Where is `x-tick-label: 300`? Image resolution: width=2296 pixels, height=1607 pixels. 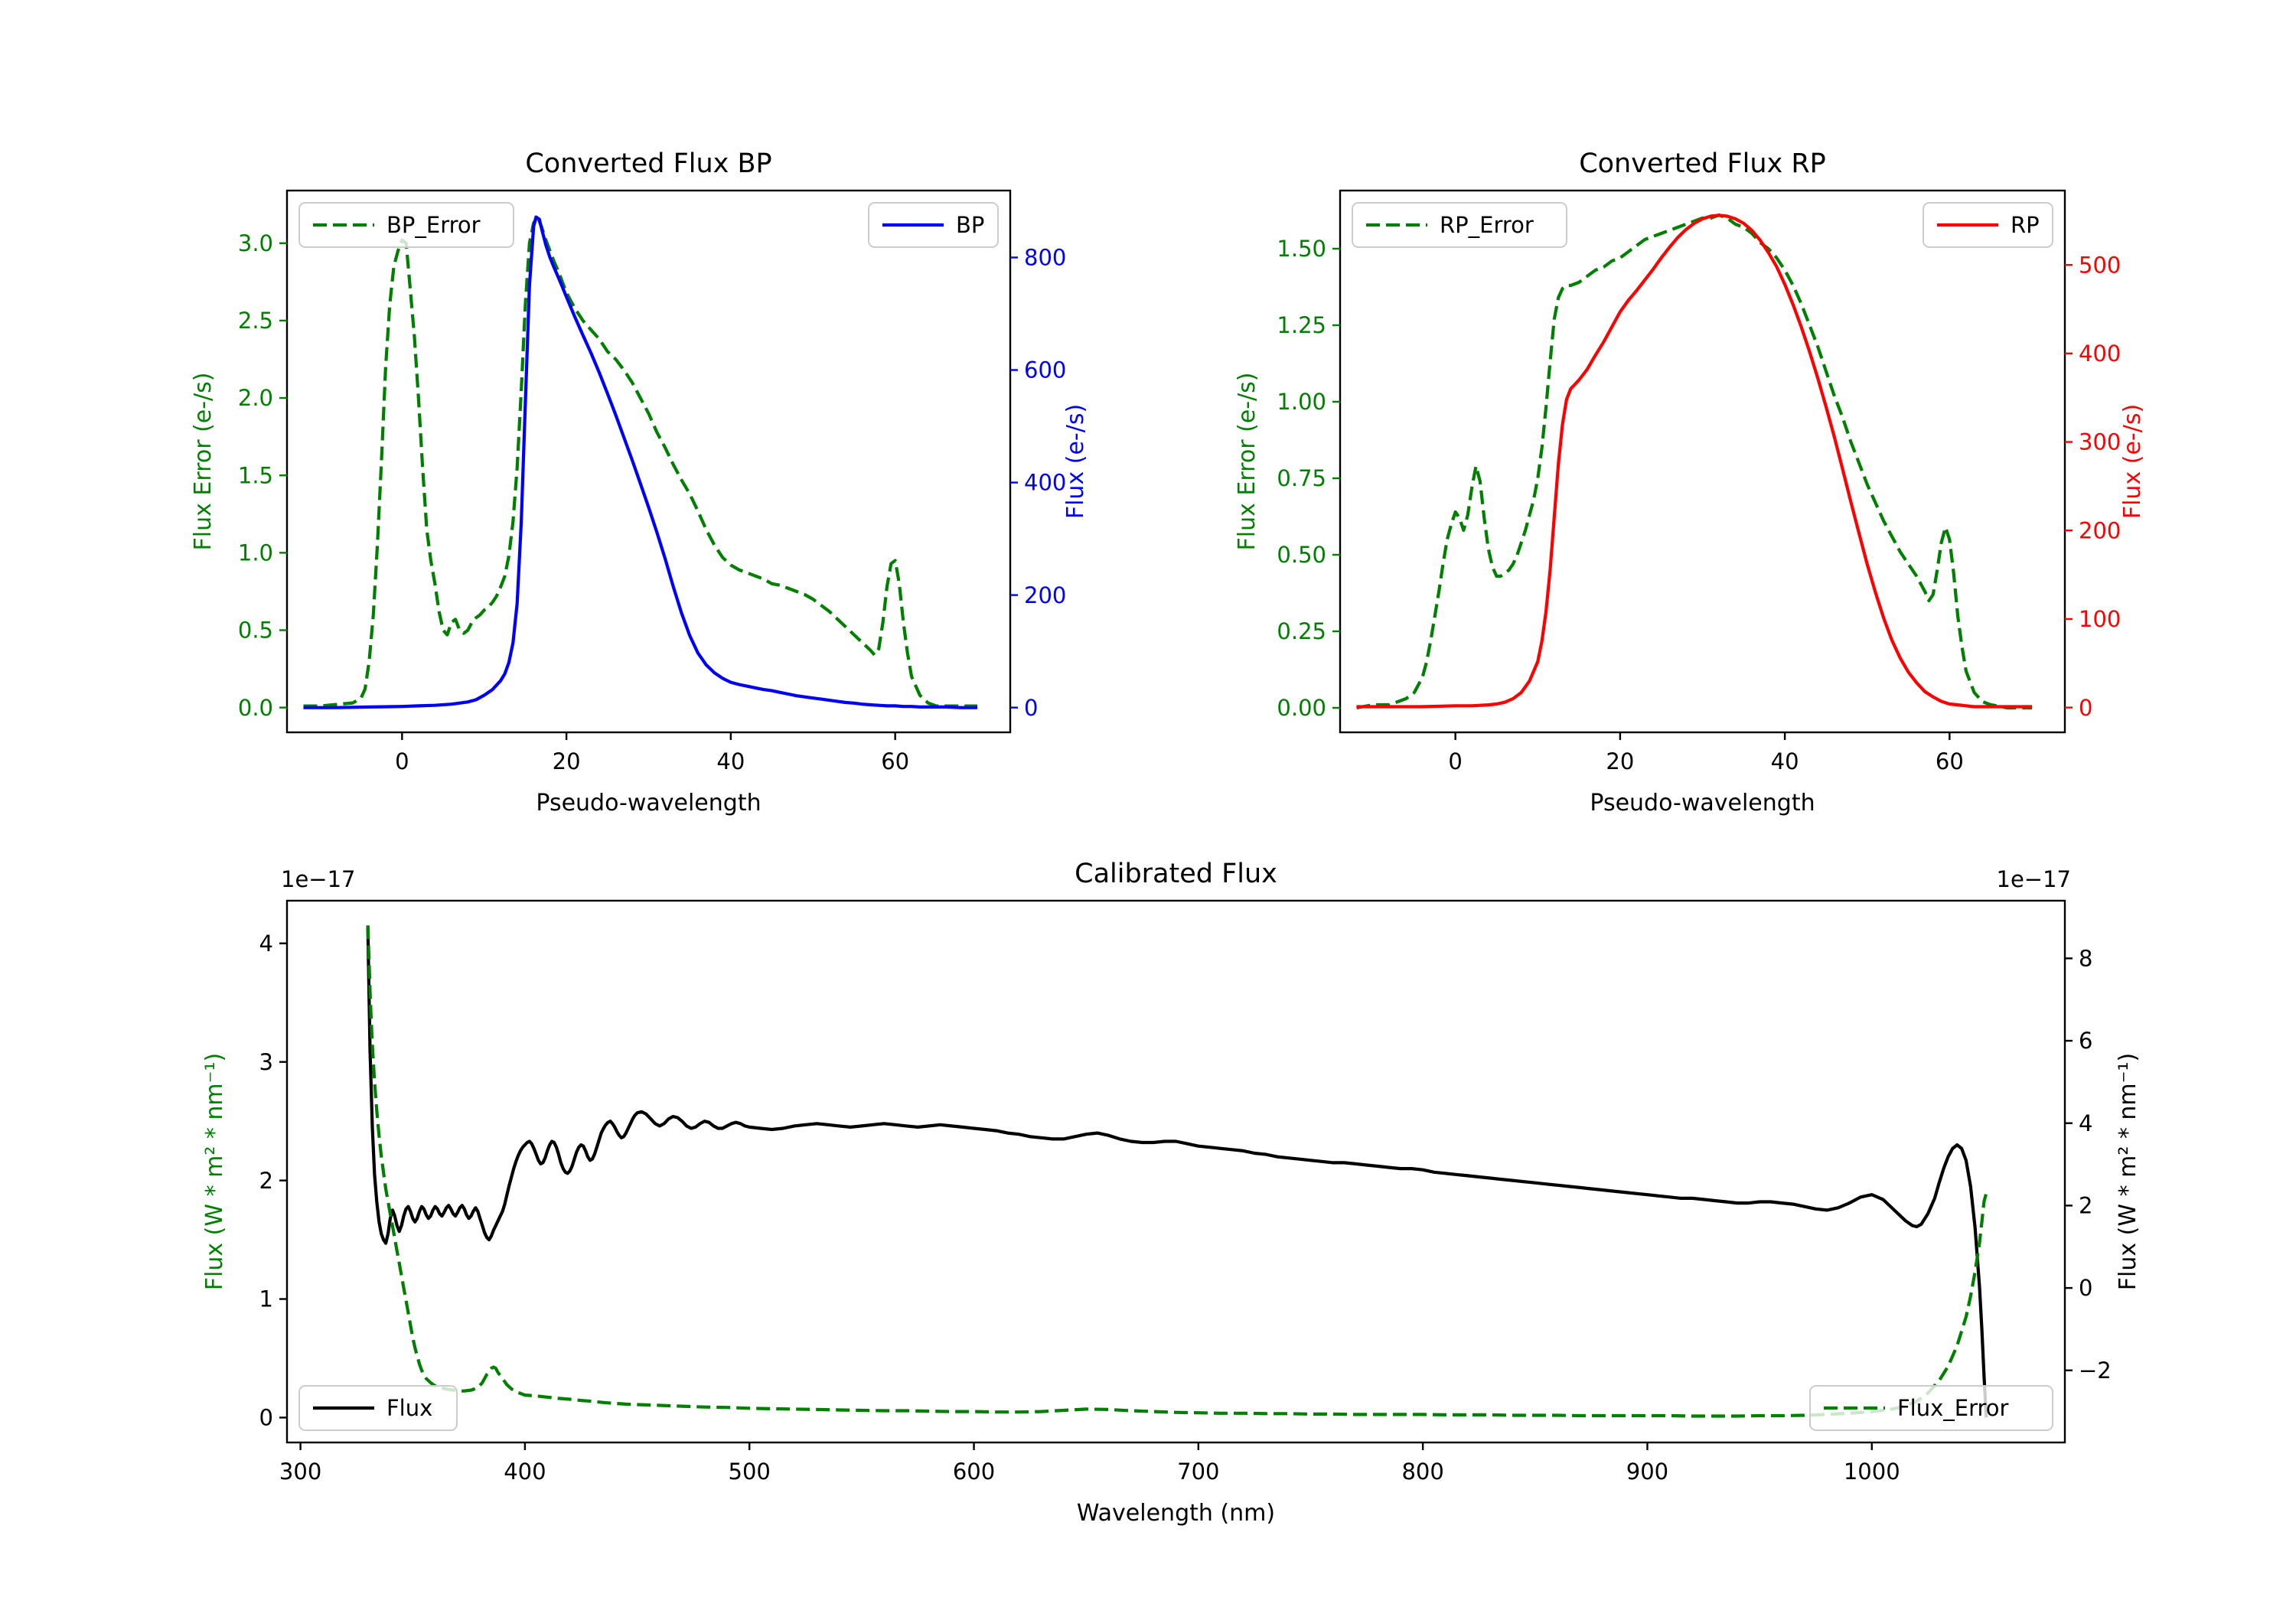
x-tick-label: 300 is located at coordinates (300, 1472).